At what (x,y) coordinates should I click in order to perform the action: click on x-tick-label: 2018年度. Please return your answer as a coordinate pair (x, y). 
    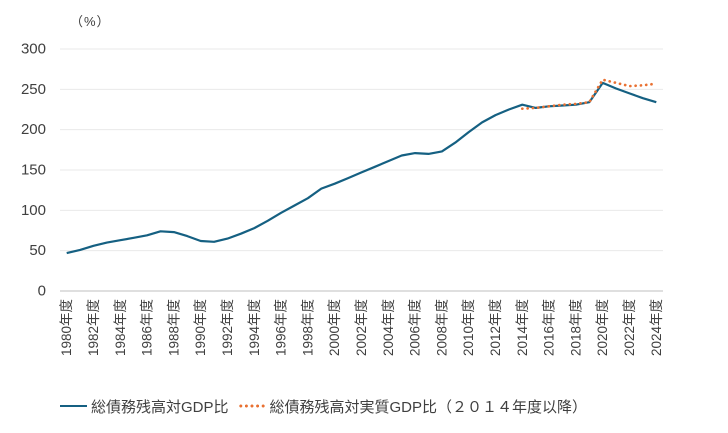
    Looking at the image, I should click on (575, 327).